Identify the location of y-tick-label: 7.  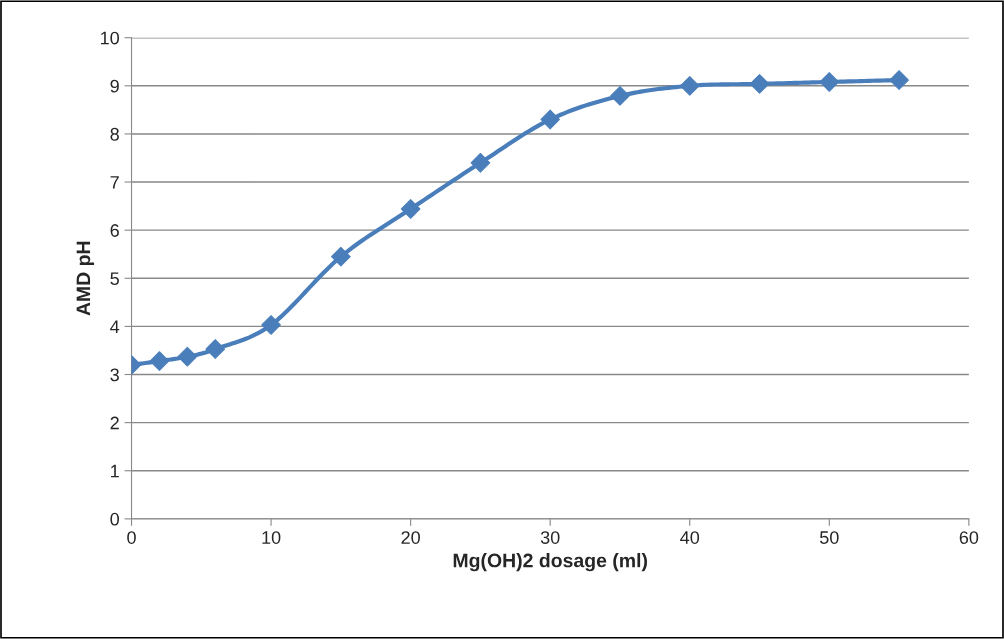
(114, 182).